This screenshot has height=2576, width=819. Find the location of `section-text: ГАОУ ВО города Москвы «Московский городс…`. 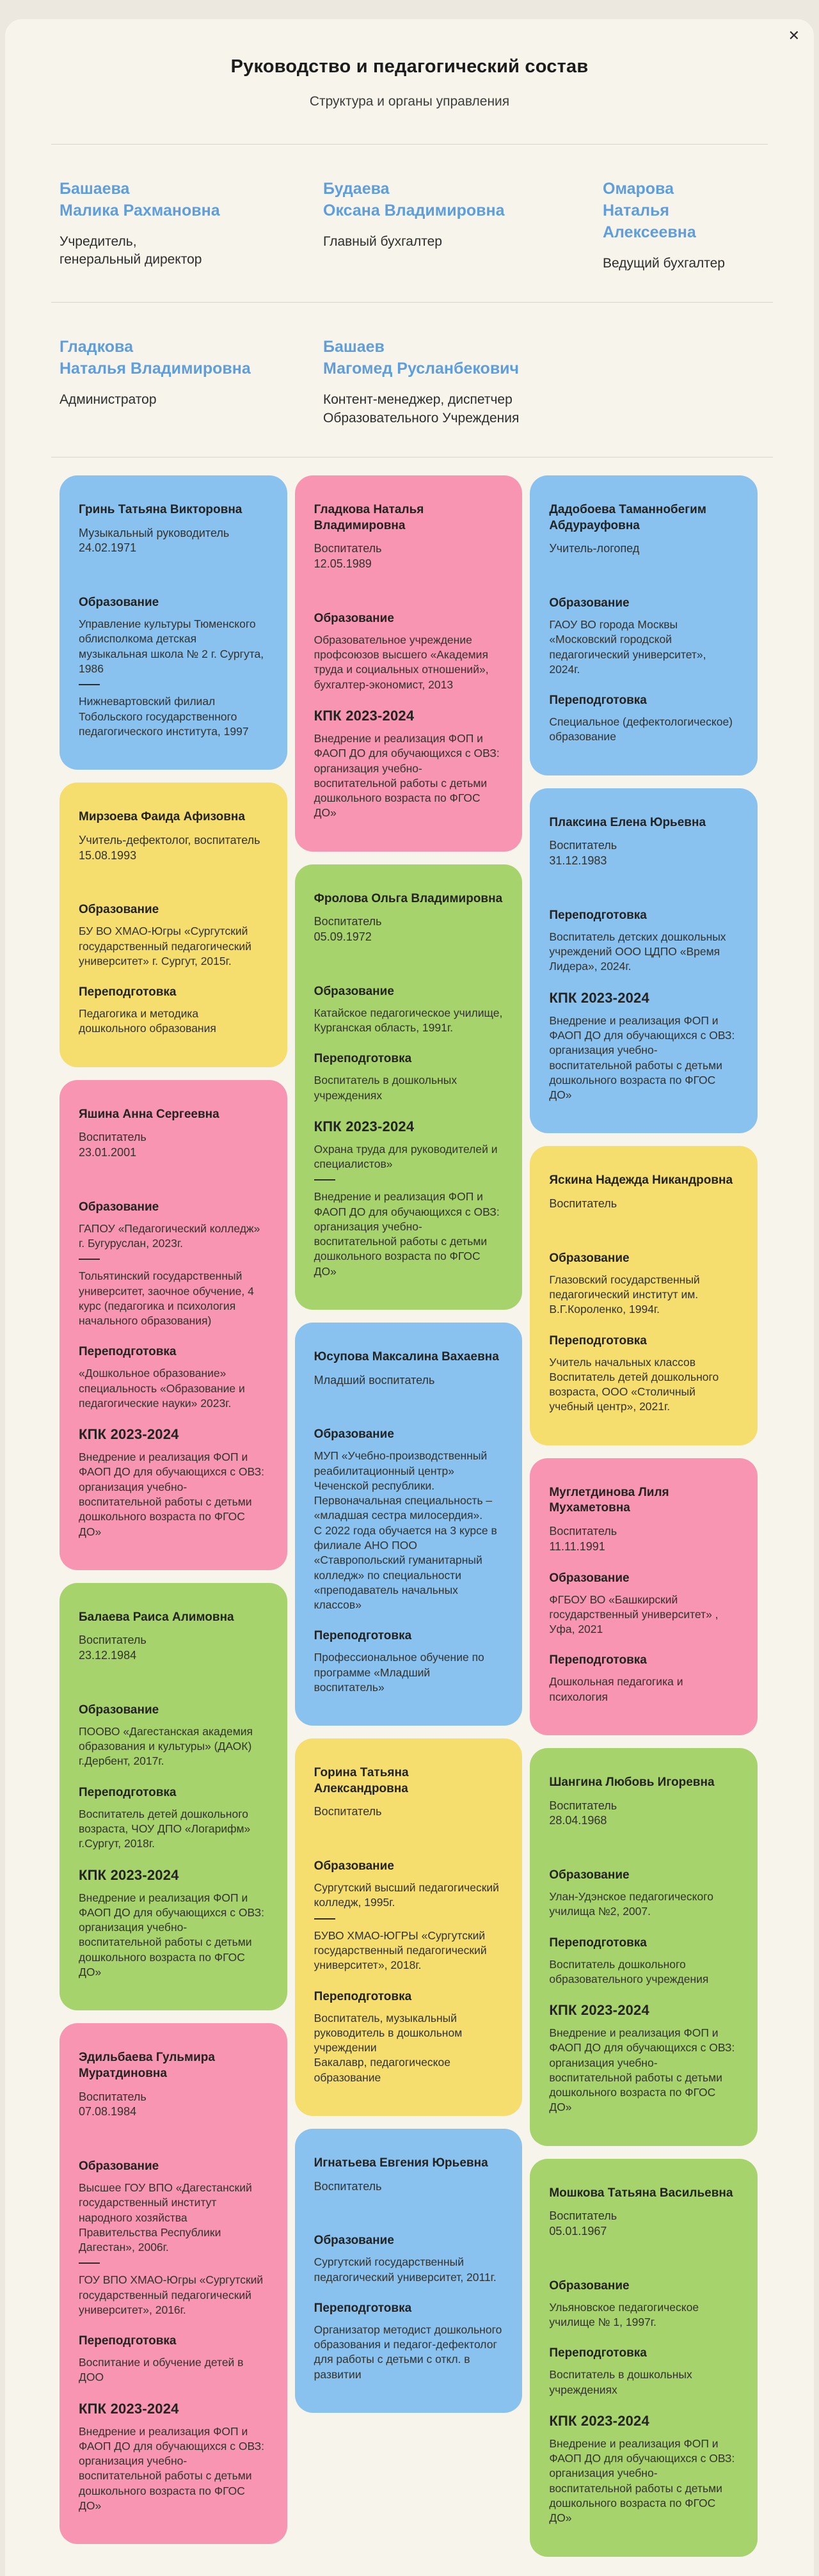

section-text: ГАОУ ВО города Москвы «Московский городс… is located at coordinates (628, 647).